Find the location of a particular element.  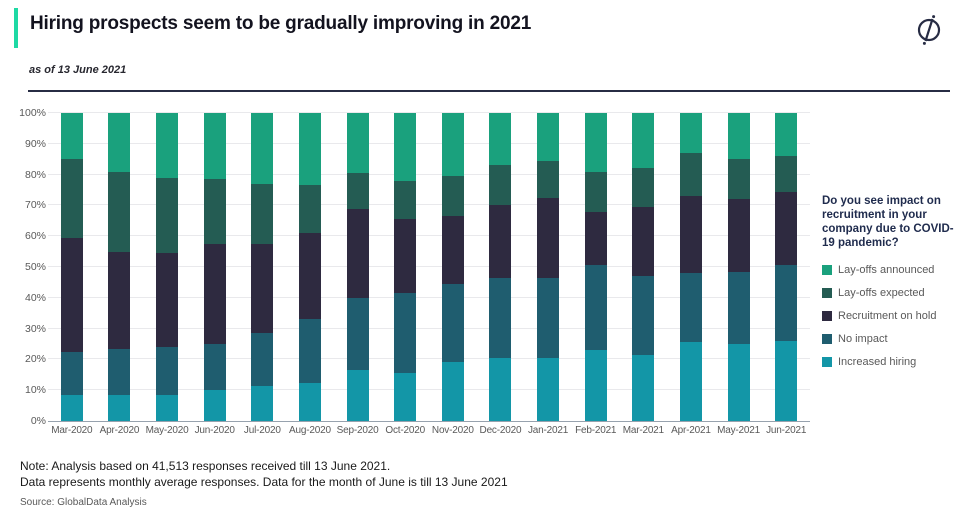

bar-May-2020 is located at coordinates (167, 267).